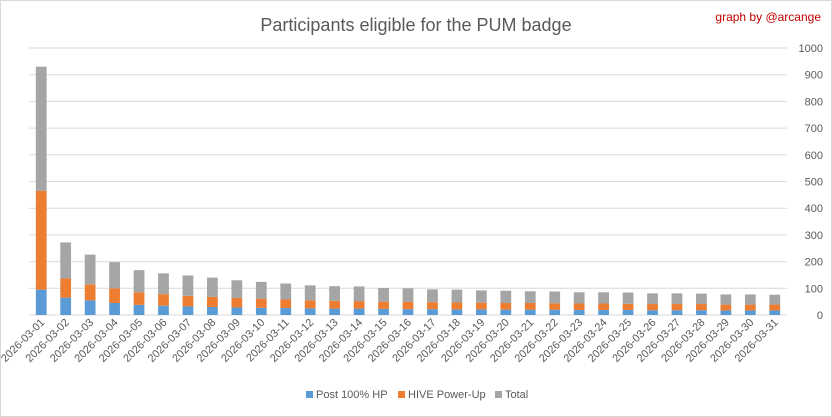  I want to click on legend-swatch, so click(401, 394).